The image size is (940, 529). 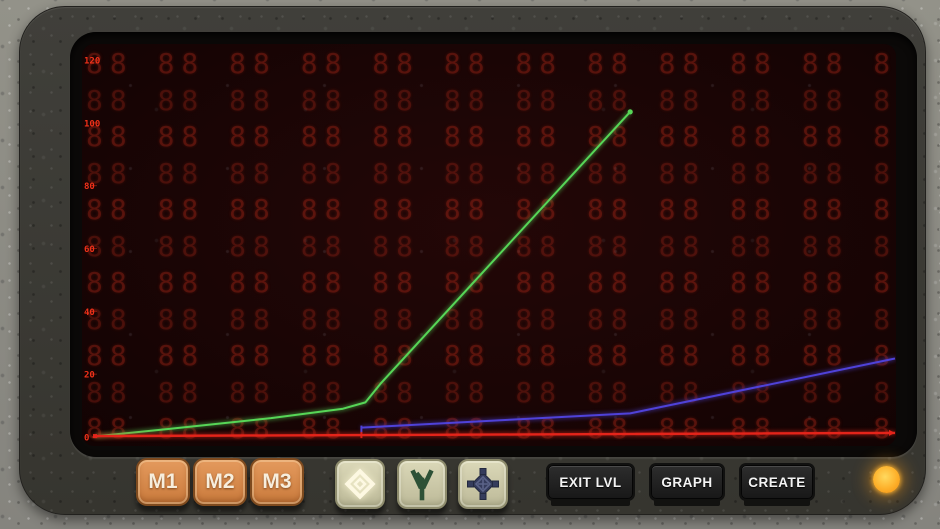 I want to click on create-button: CREATE, so click(x=777, y=482).